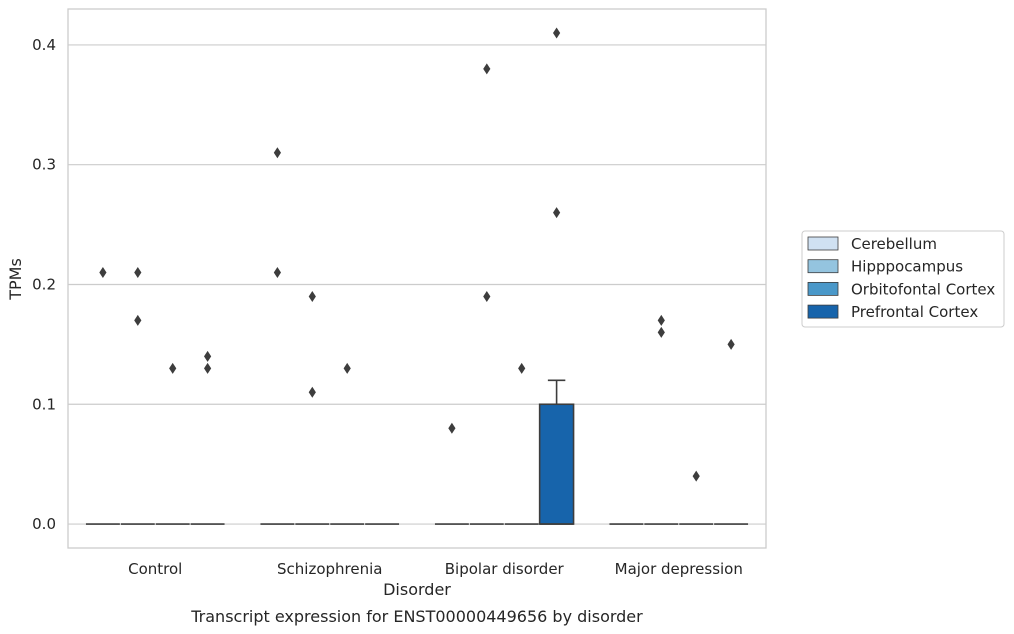  Describe the element at coordinates (417, 589) in the screenshot. I see `x-axis-title: Disorder` at that location.